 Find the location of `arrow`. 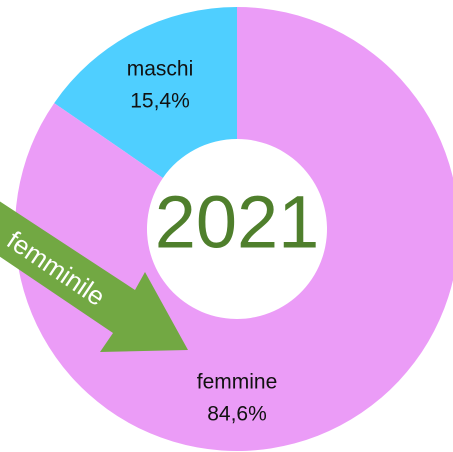

arrow is located at coordinates (94, 276).